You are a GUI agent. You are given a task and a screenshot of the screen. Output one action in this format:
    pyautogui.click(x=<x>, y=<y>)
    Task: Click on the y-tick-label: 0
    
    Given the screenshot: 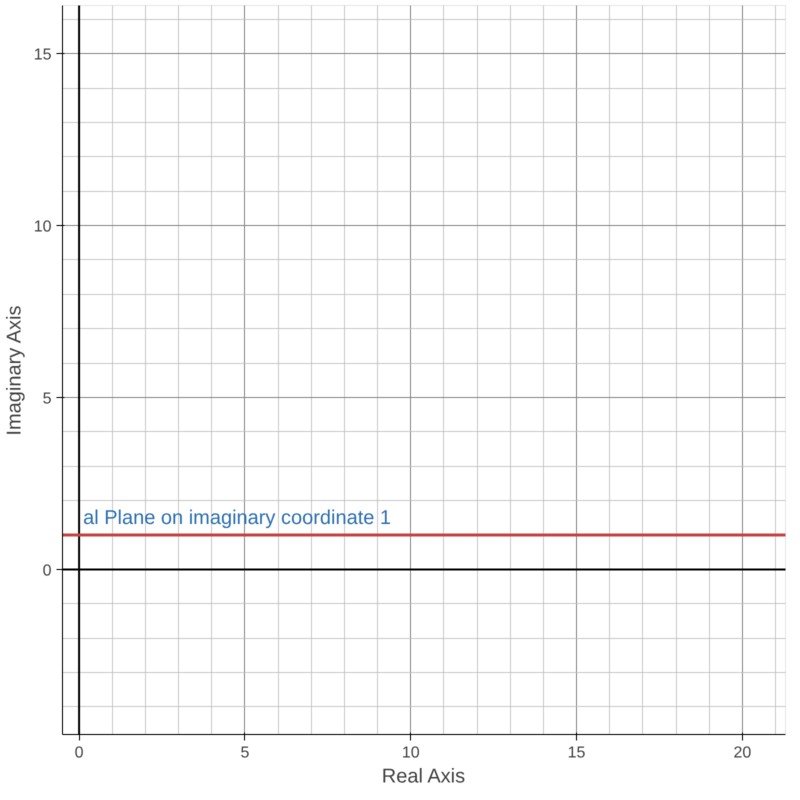 What is the action you would take?
    pyautogui.click(x=47, y=571)
    